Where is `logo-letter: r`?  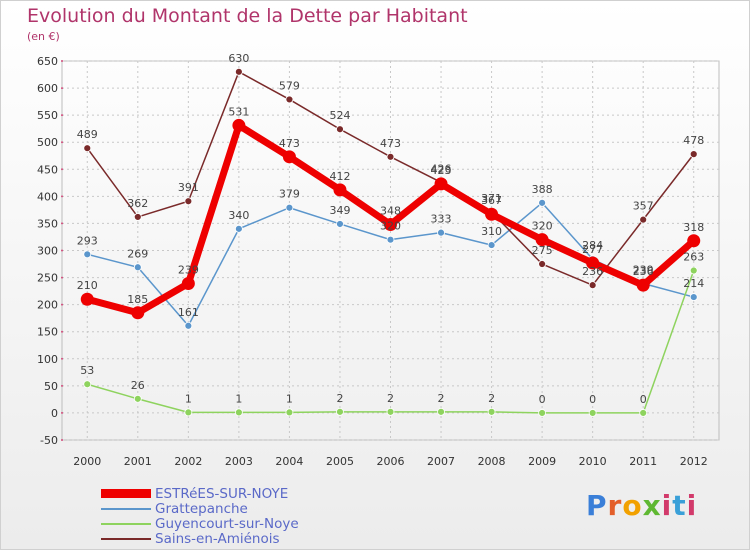 logo-letter: r is located at coordinates (615, 505).